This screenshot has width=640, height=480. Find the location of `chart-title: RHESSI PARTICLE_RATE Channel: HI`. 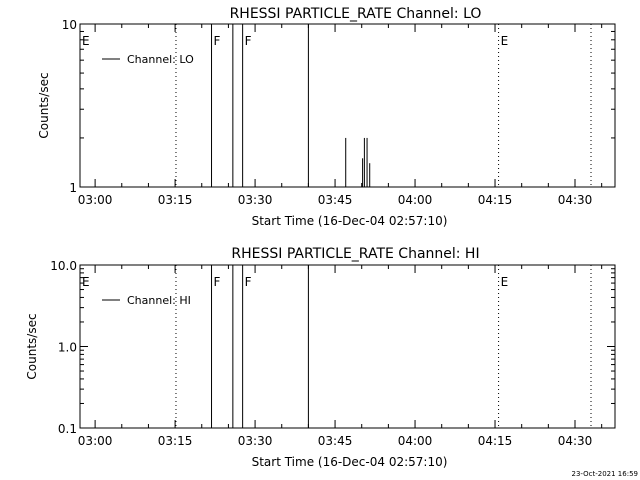

chart-title: RHESSI PARTICLE_RATE Channel: HI is located at coordinates (355, 254).